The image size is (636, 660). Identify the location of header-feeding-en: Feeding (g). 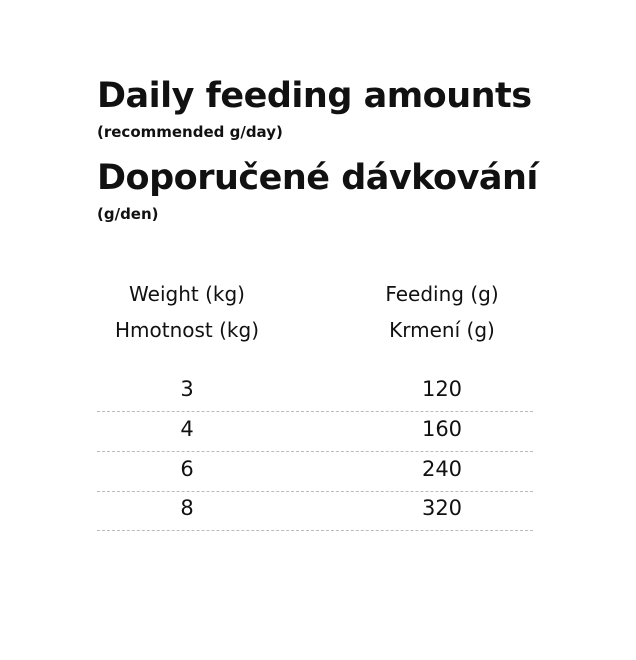
(442, 294).